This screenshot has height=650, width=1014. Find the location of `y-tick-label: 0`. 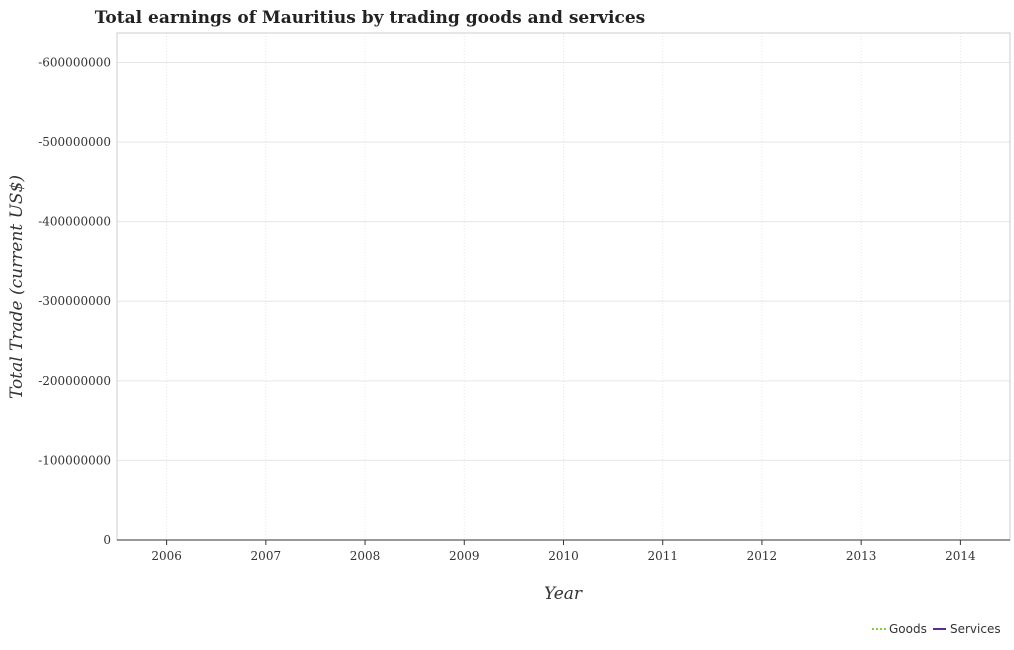

y-tick-label: 0 is located at coordinates (107, 540).